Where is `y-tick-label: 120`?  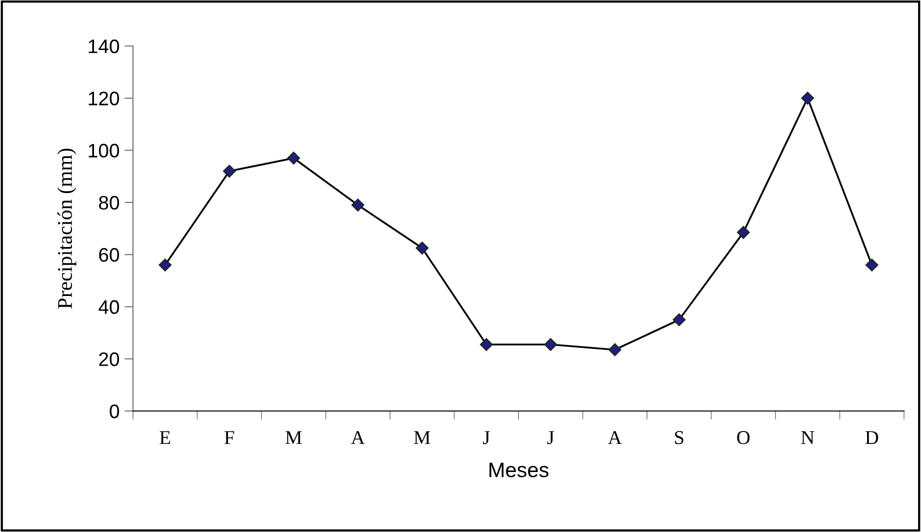 y-tick-label: 120 is located at coordinates (104, 99).